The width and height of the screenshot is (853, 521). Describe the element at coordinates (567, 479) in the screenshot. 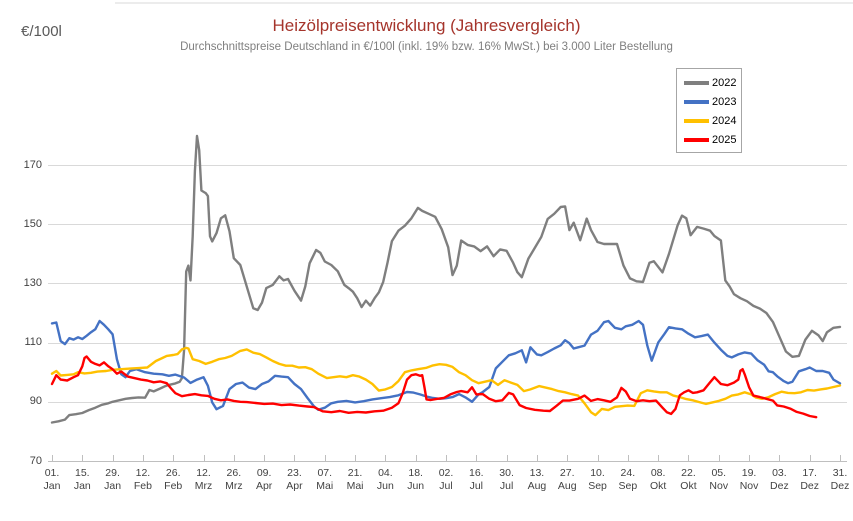

I see `x-tick-label-27.Aug: 27. Aug` at that location.